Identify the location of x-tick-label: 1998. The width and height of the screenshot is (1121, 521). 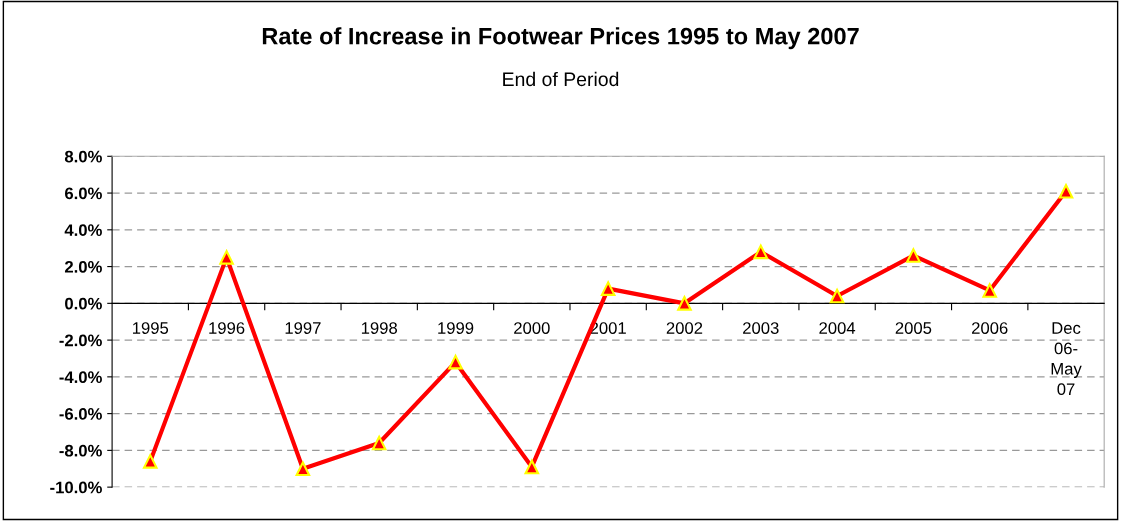
(379, 328).